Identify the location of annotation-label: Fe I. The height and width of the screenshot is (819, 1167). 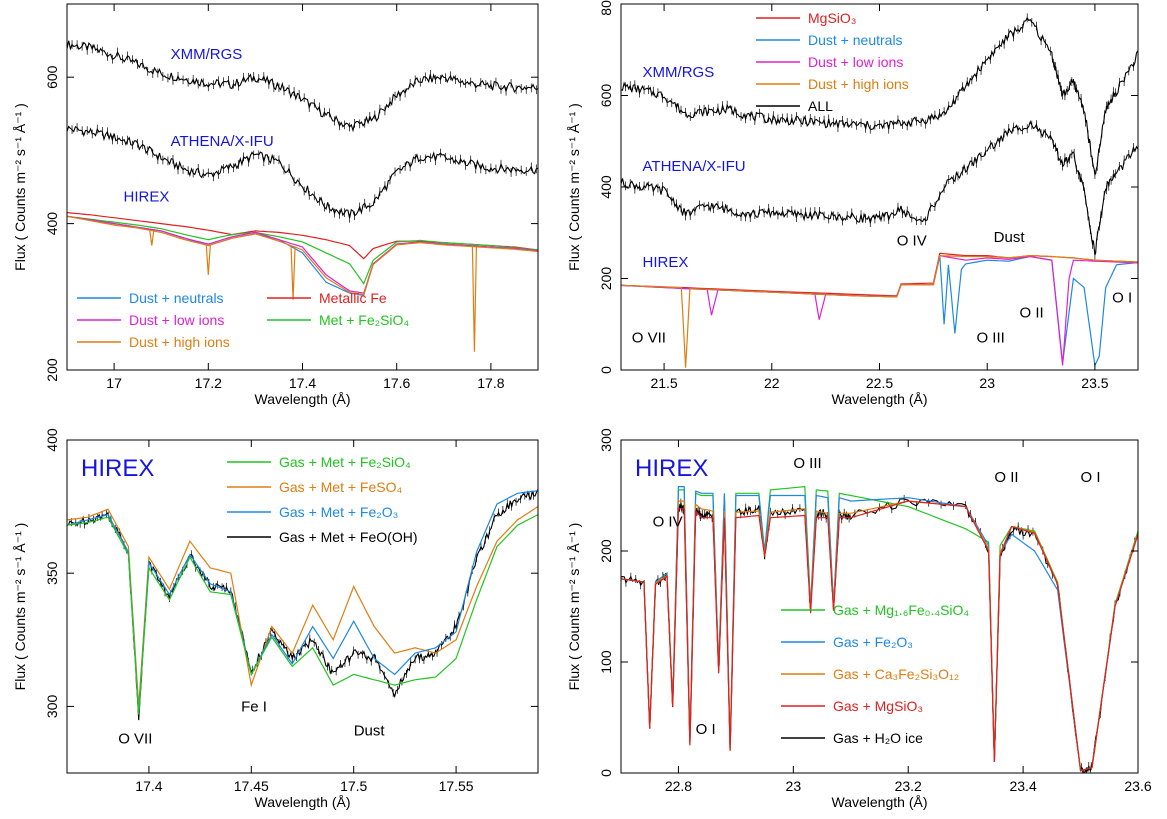
(254, 707).